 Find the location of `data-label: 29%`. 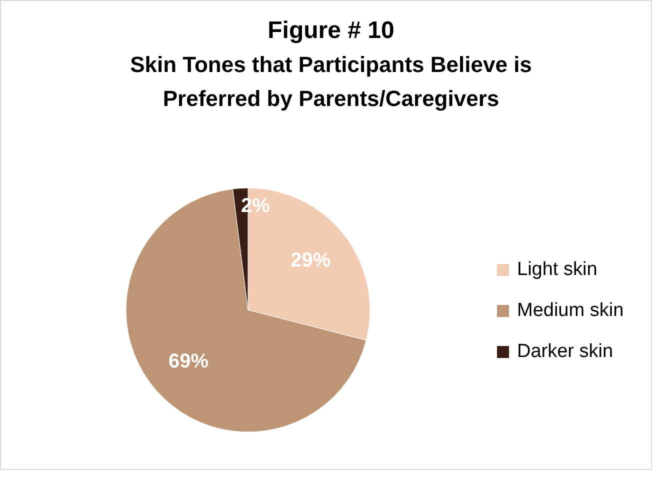

data-label: 29% is located at coordinates (310, 261).